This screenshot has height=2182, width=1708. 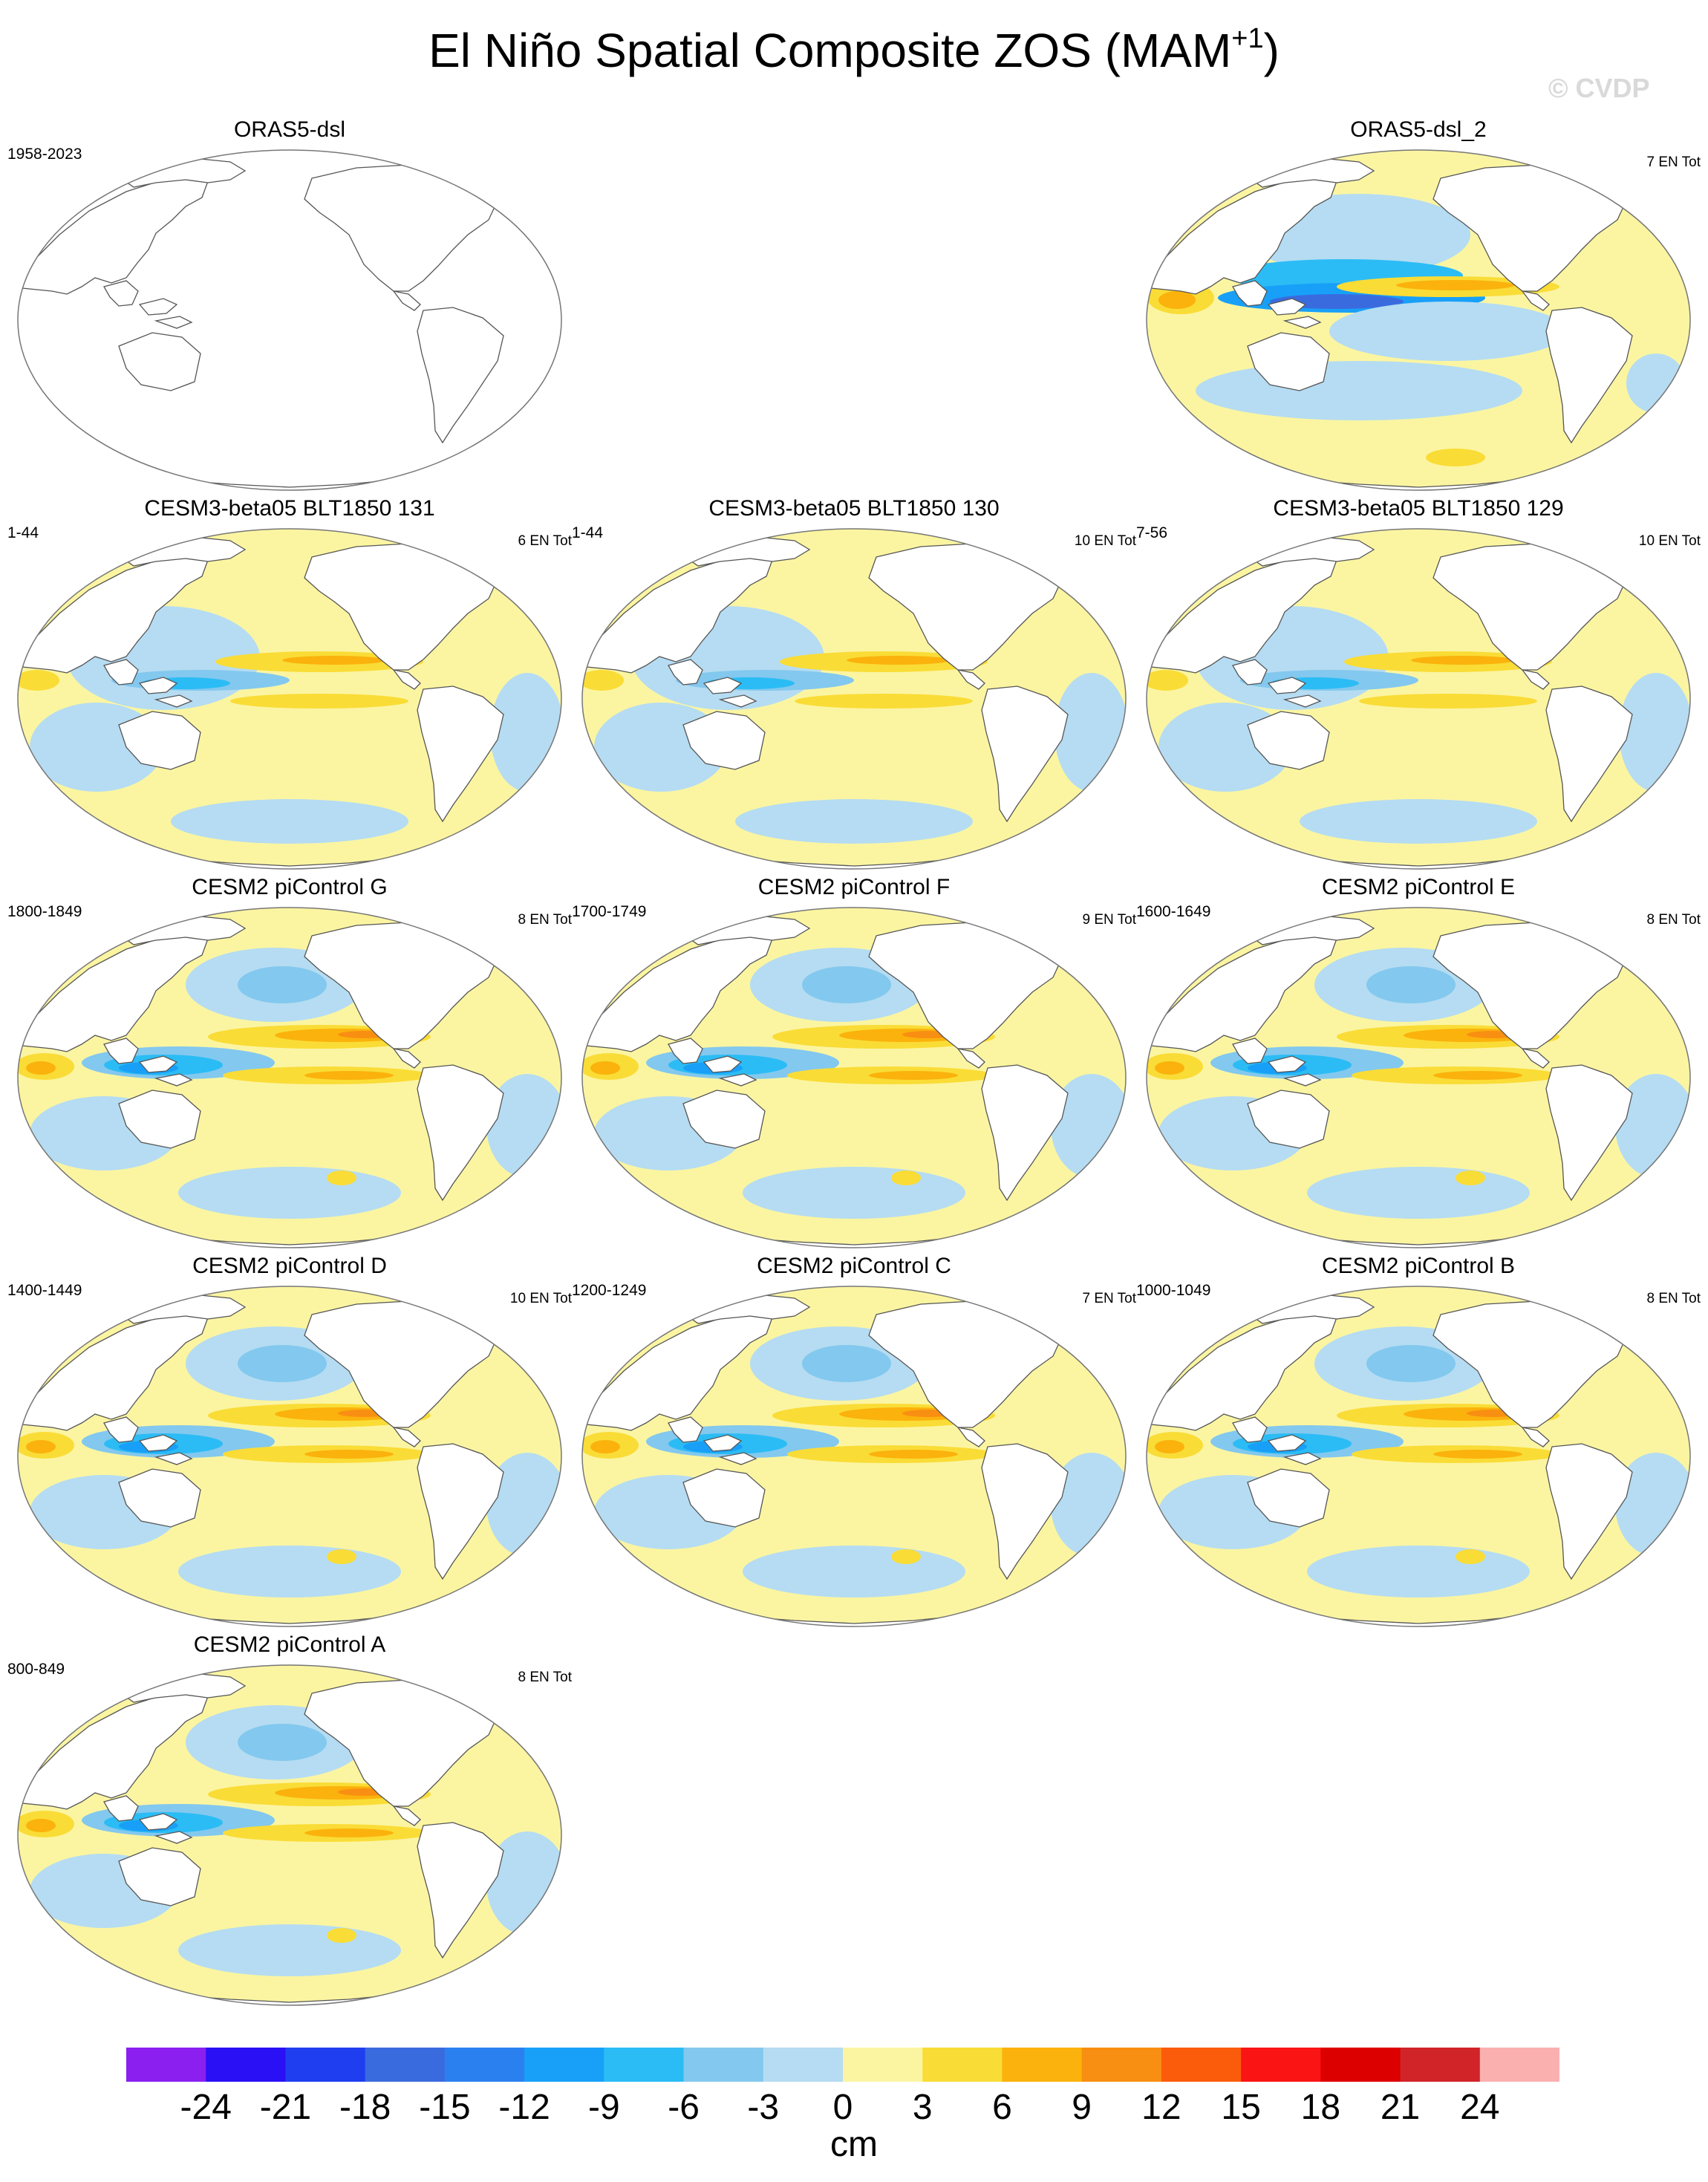 What do you see at coordinates (1400, 2107) in the screenshot?
I see `colorbar-tick-label: 21` at bounding box center [1400, 2107].